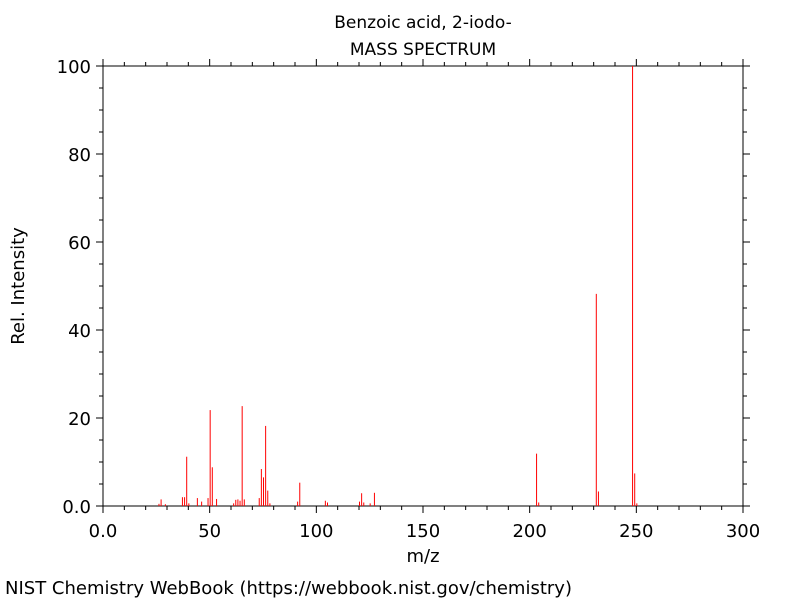 Image resolution: width=800 pixels, height=600 pixels. What do you see at coordinates (423, 50) in the screenshot?
I see `chart-subtitle: MASS SPECTRUM` at bounding box center [423, 50].